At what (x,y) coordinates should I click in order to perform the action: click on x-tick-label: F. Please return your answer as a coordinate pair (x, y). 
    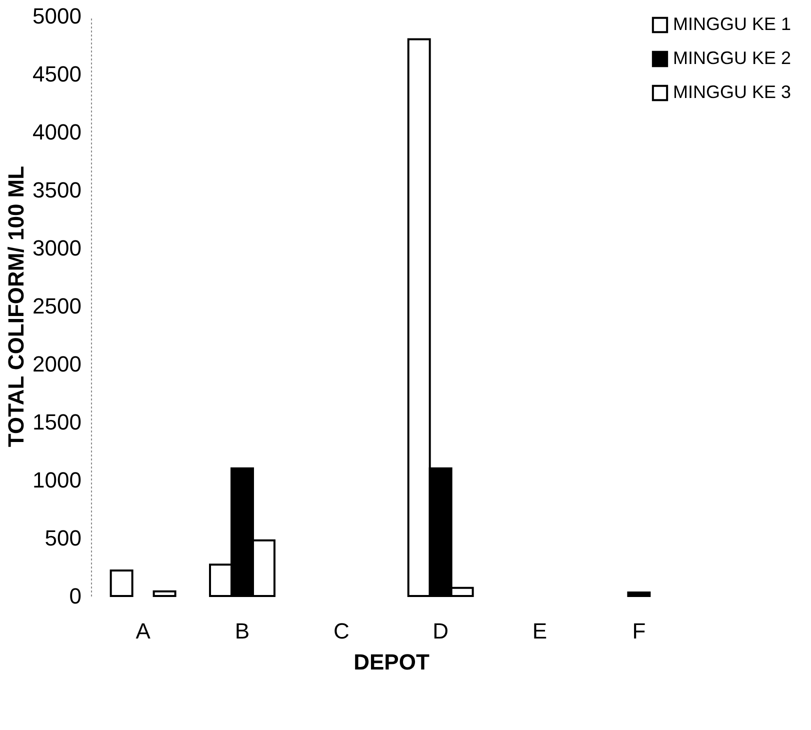
    Looking at the image, I should click on (639, 631).